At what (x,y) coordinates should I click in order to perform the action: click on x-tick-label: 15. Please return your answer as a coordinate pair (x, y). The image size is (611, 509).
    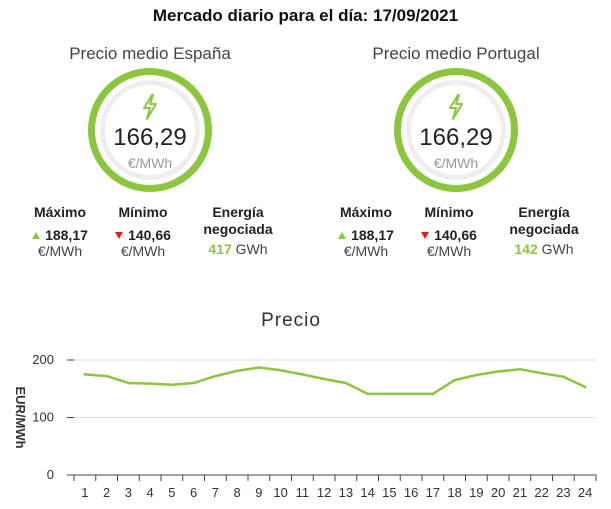
    Looking at the image, I should click on (389, 492).